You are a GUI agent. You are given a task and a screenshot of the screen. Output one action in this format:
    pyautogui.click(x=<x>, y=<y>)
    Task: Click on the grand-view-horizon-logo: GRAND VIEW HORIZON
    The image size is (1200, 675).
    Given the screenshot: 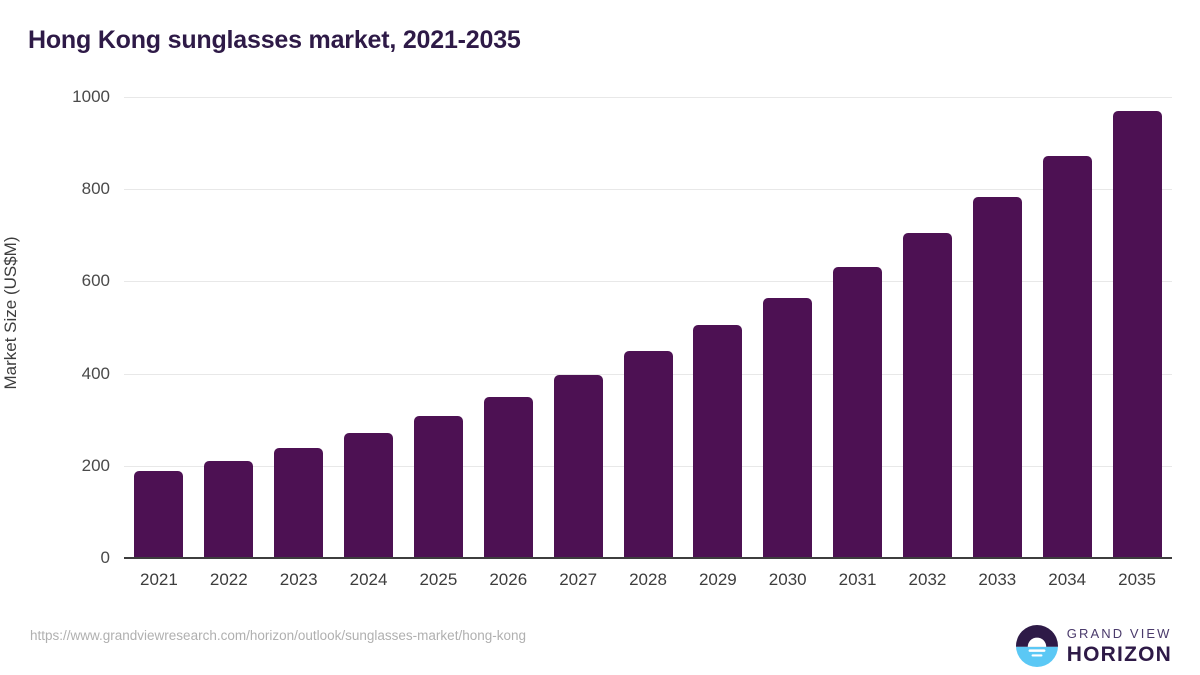 What is the action you would take?
    pyautogui.click(x=1093, y=646)
    